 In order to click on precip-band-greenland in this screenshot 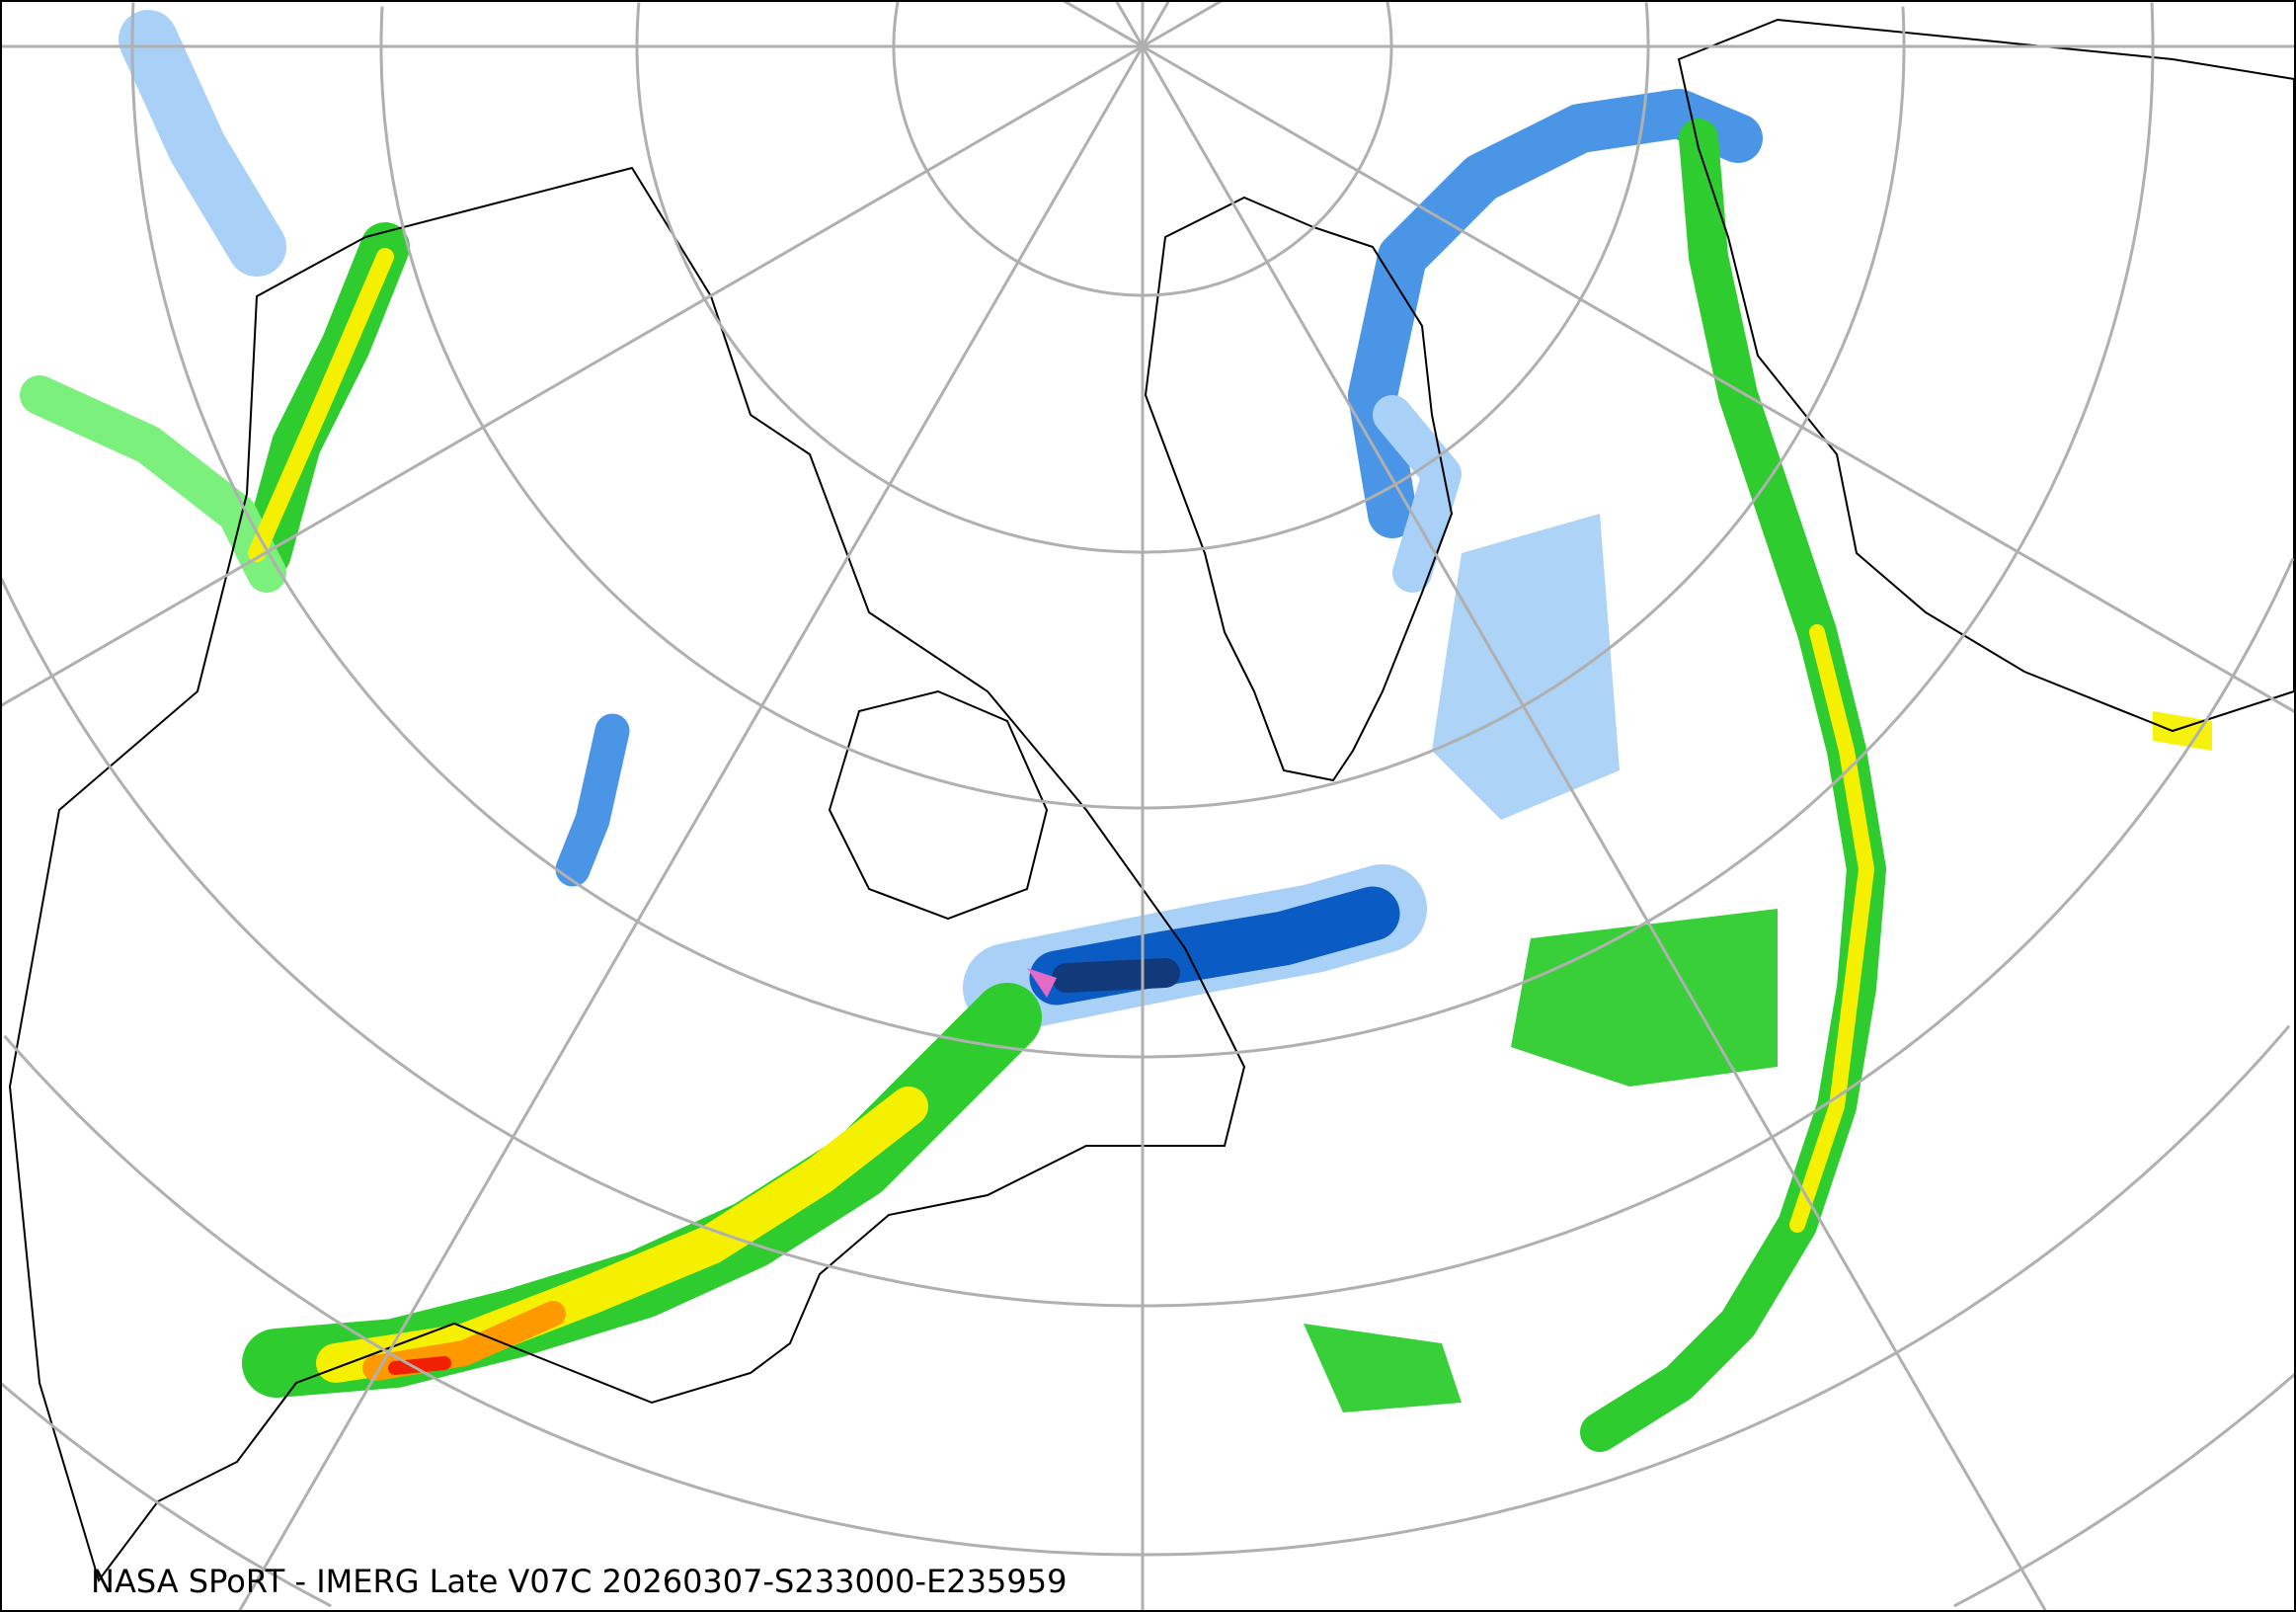, I will do `click(1418, 494)`.